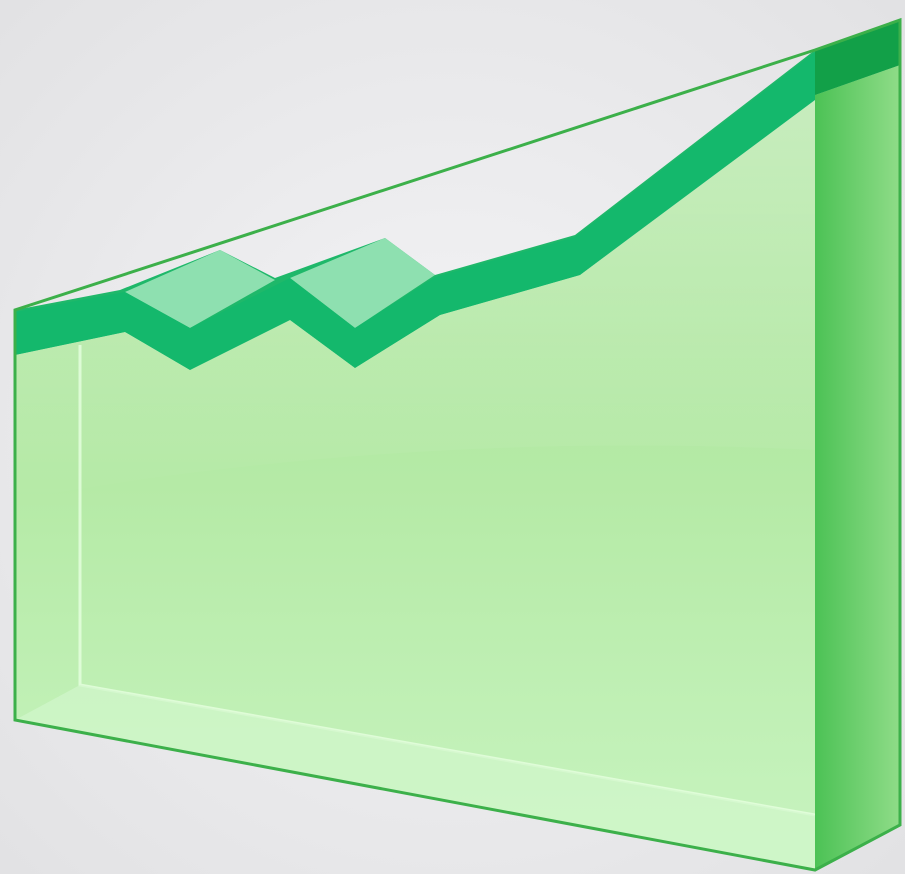 This screenshot has height=874, width=905. What do you see at coordinates (857, 57) in the screenshot?
I see `side-top` at bounding box center [857, 57].